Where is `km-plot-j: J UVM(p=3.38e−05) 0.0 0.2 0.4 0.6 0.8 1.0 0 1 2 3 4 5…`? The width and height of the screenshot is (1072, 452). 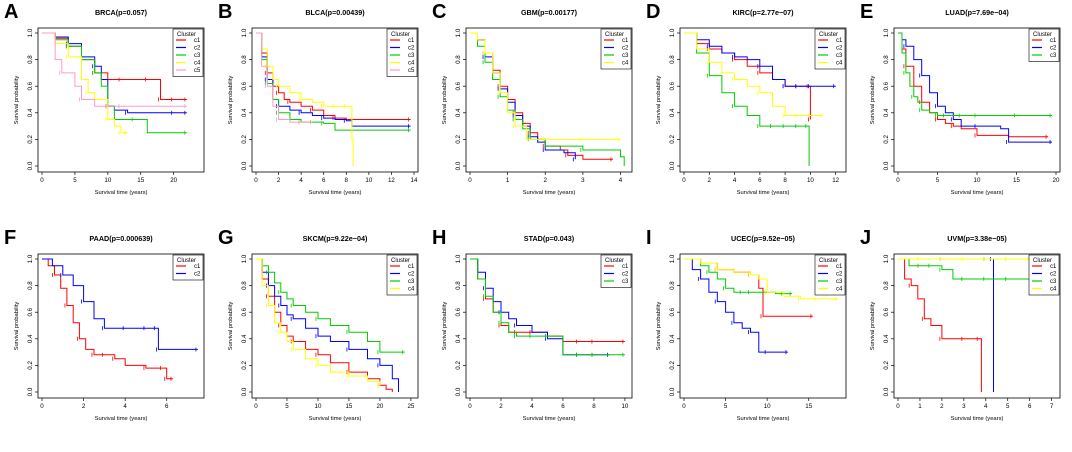
km-plot-j: J UVM(p=3.38e−05) 0.0 0.2 0.4 0.6 0.8 1.0 0 1 2 3 4 5… is located at coordinates (960, 324).